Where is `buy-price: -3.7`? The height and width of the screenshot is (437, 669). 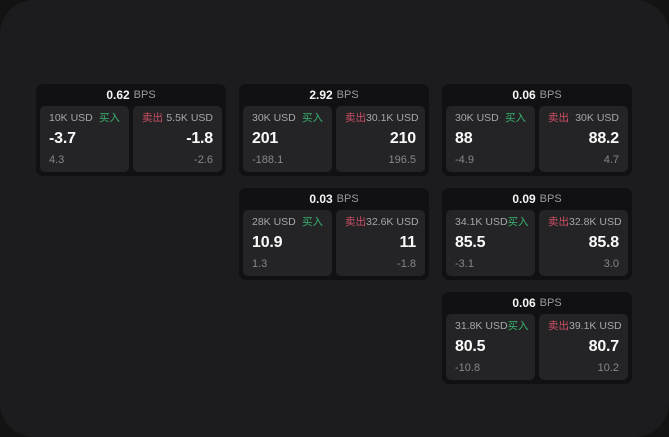 buy-price: -3.7 is located at coordinates (62, 139).